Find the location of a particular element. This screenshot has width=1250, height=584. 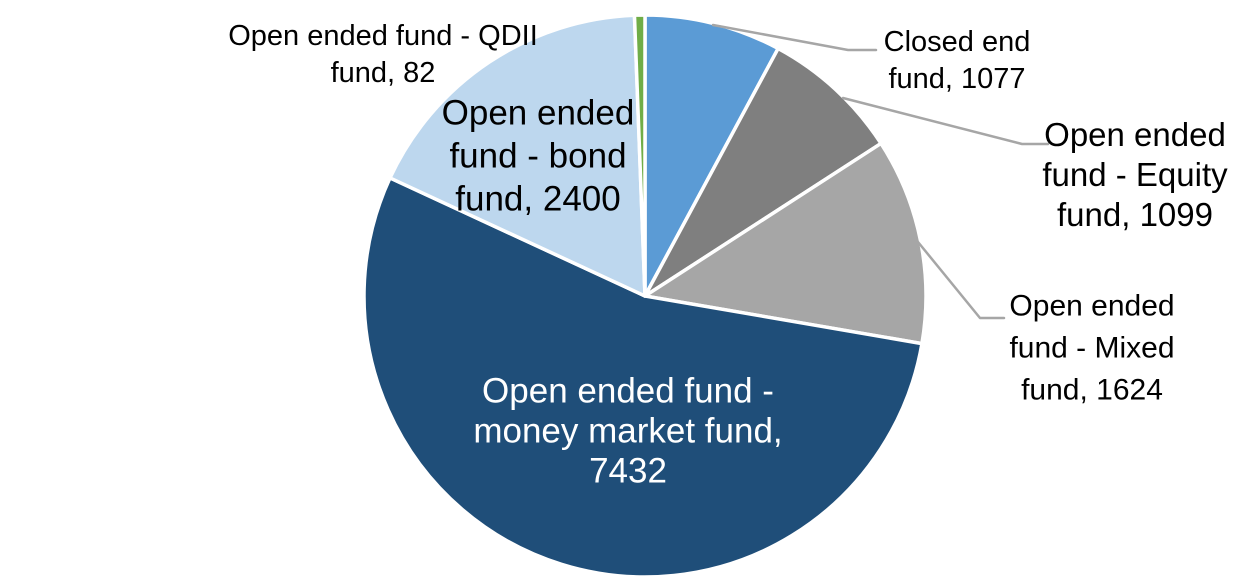

data-label-line: money market fund, is located at coordinates (627, 430).